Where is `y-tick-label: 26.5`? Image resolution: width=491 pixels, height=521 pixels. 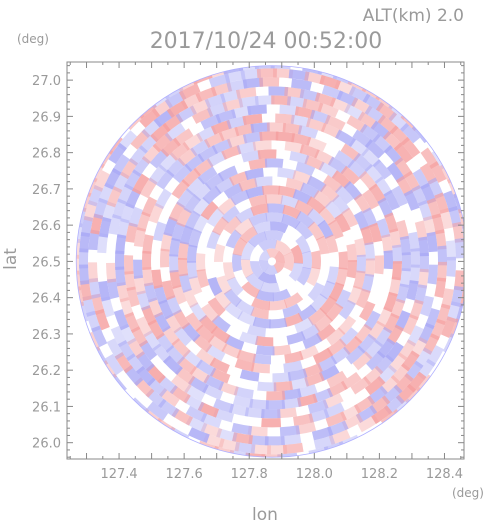
y-tick-label: 26.5 is located at coordinates (46, 262).